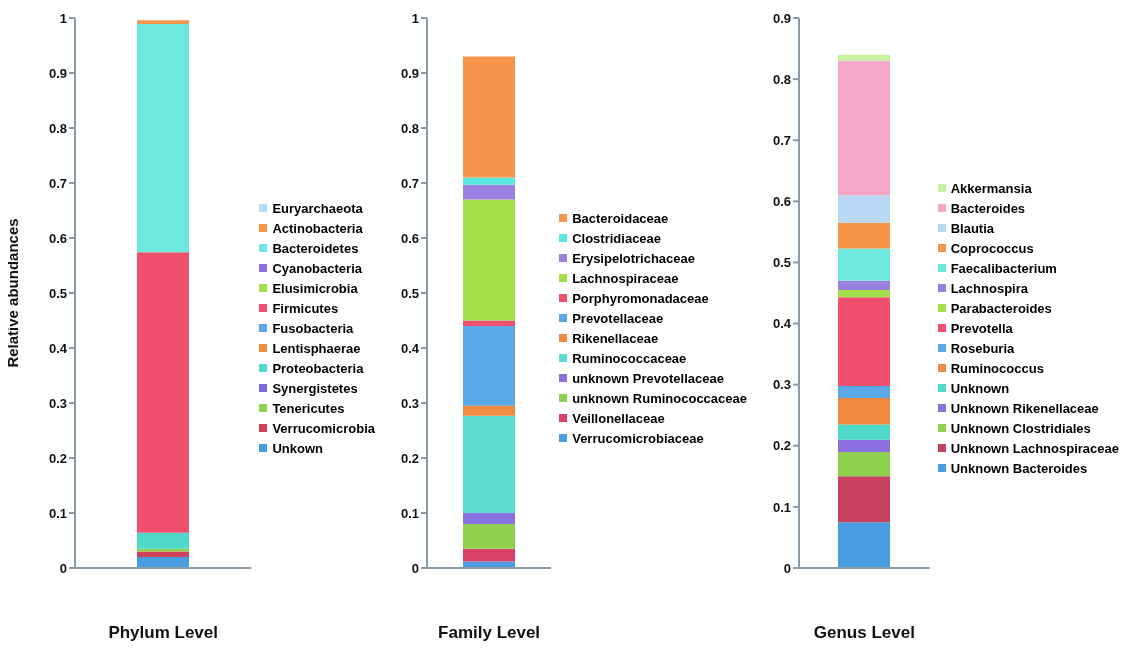 Image resolution: width=1142 pixels, height=660 pixels. What do you see at coordinates (316, 348) in the screenshot?
I see `legend-label: Lentisphaerae` at bounding box center [316, 348].